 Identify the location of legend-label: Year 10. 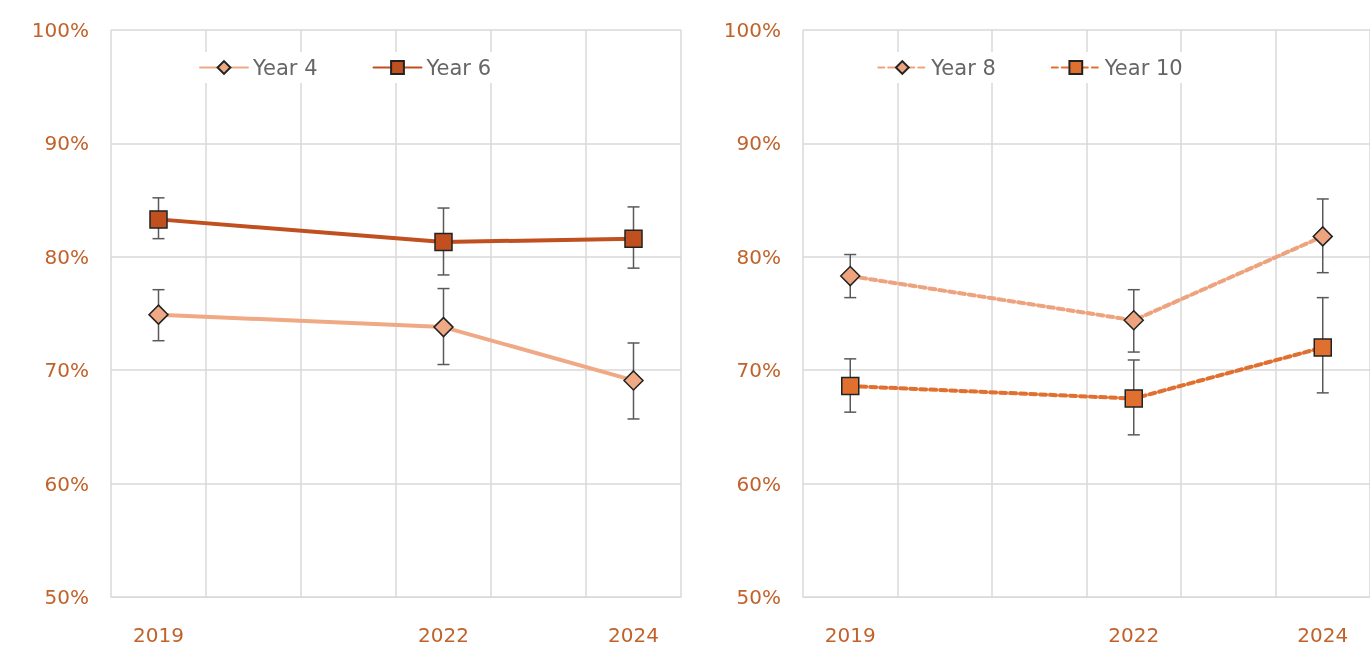
(1143, 67).